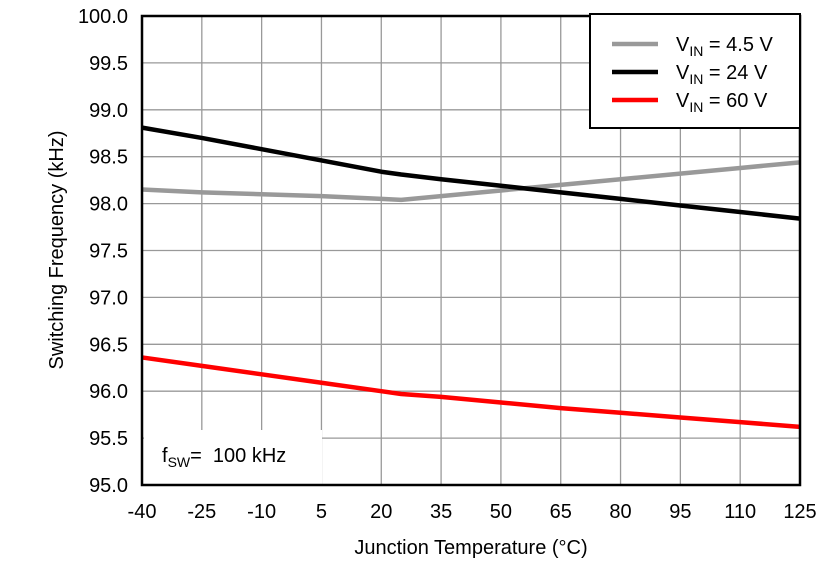  Describe the element at coordinates (224, 457) in the screenshot. I see `annotation-fsw: fSW= 100 kHz` at that location.